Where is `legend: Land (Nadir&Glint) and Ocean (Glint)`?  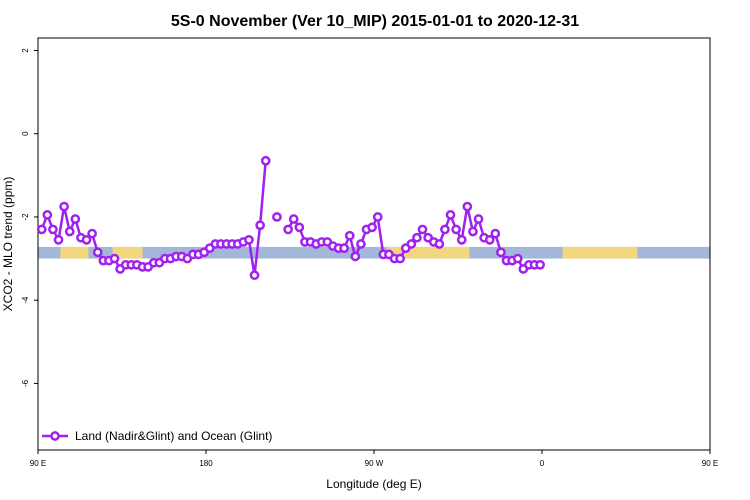
legend: Land (Nadir&Glint) and Ocean (Glint) is located at coordinates (157, 436).